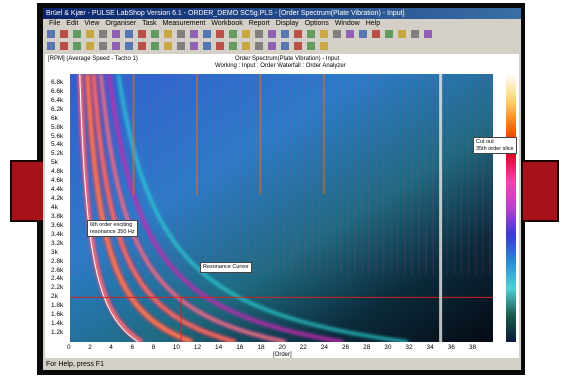 Image resolution: width=563 pixels, height=378 pixels. Describe the element at coordinates (451, 347) in the screenshot. I see `x-tick-label: 36` at that location.